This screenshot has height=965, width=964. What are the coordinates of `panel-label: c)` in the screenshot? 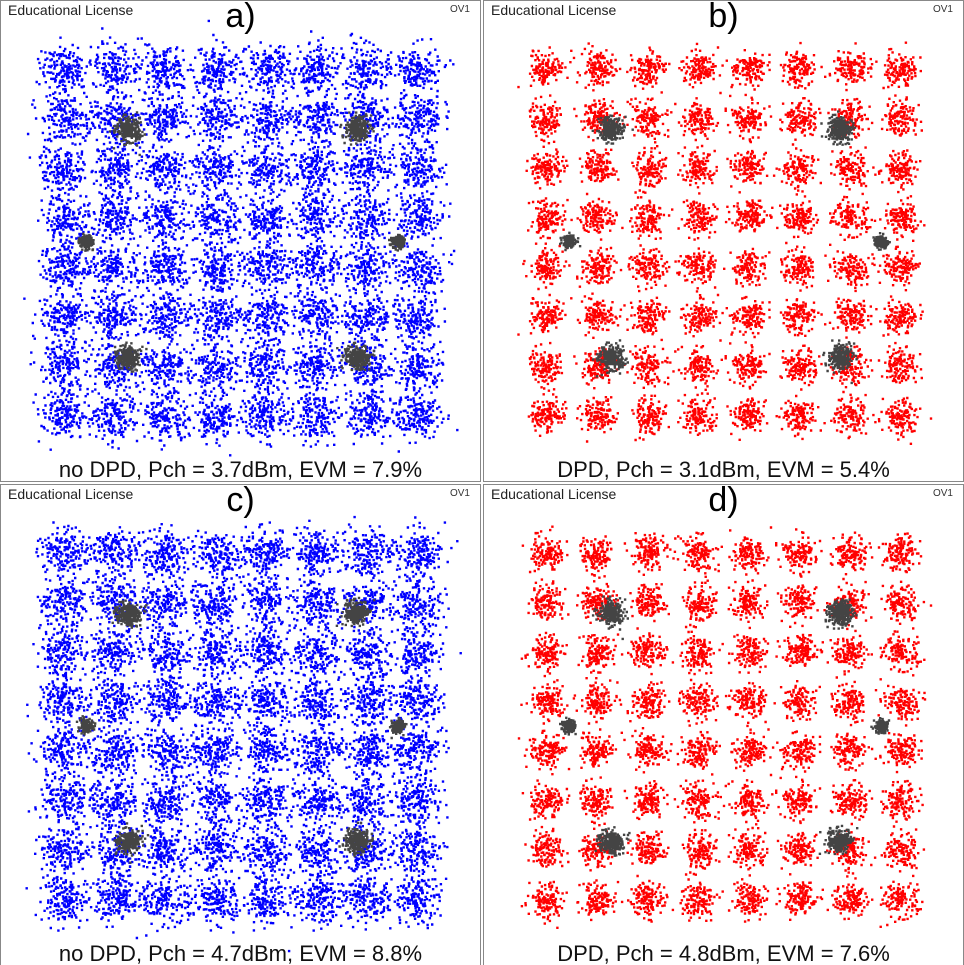 It's located at (240, 501).